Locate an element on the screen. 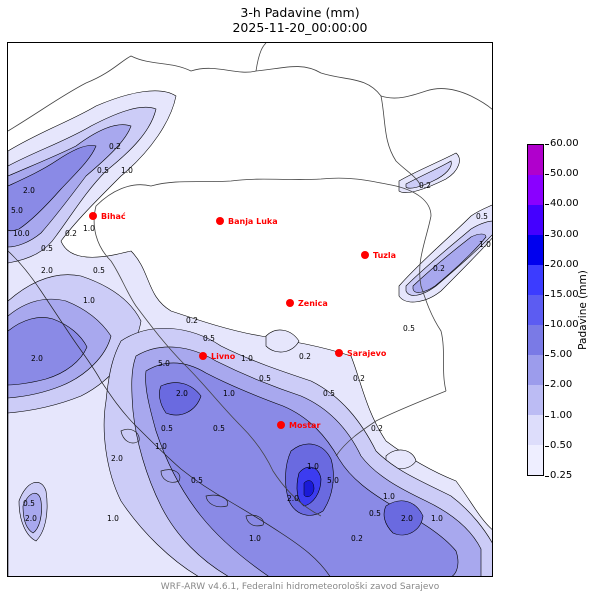  map-subtitle: 2025-11-20_00:00:00 is located at coordinates (300, 27).